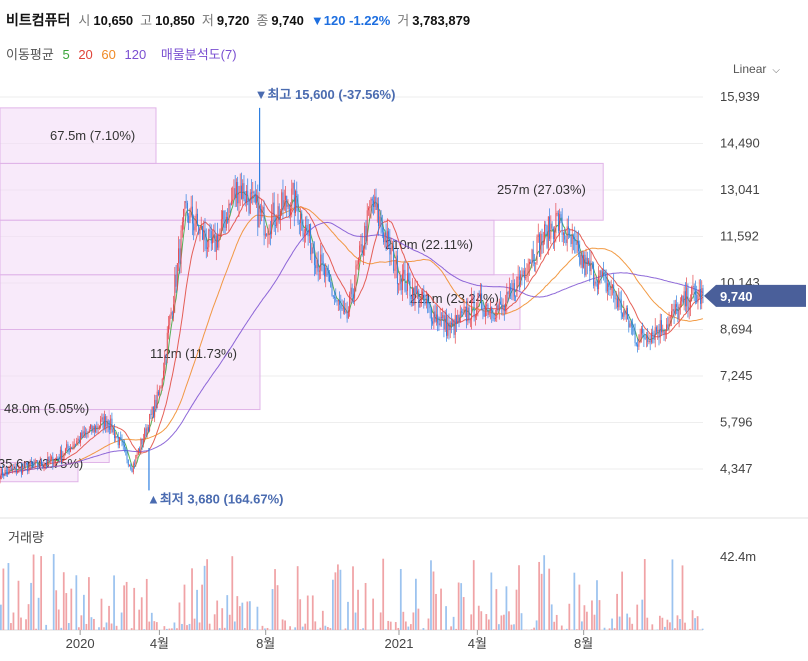 The width and height of the screenshot is (808, 661). I want to click on scale-label: Linear, so click(750, 69).